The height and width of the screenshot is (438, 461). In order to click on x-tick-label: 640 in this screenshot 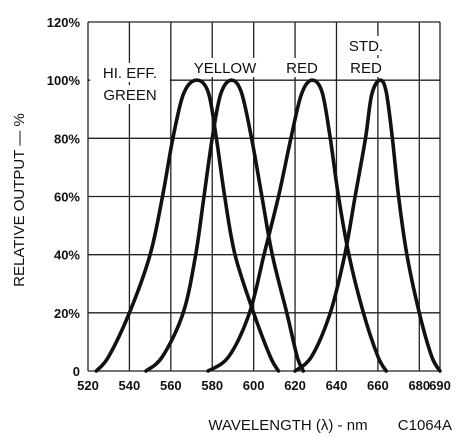, I will do `click(337, 385)`.